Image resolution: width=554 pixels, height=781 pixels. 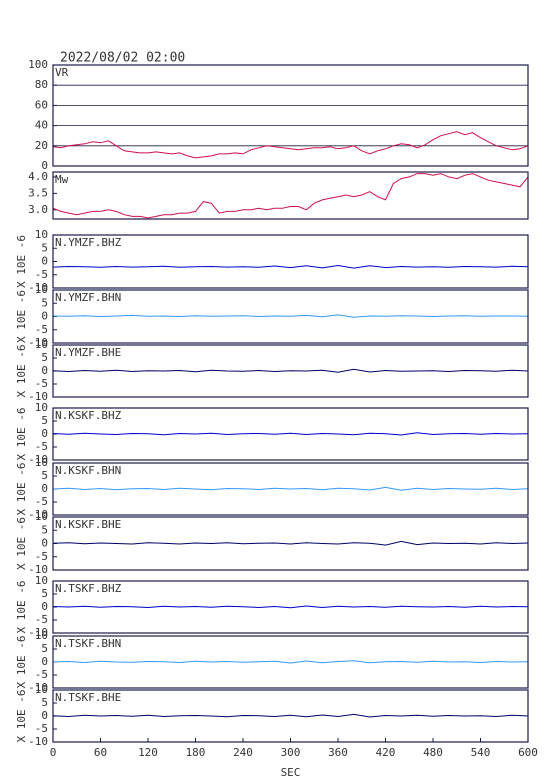 I want to click on x-tick-label: 300, so click(x=291, y=752).